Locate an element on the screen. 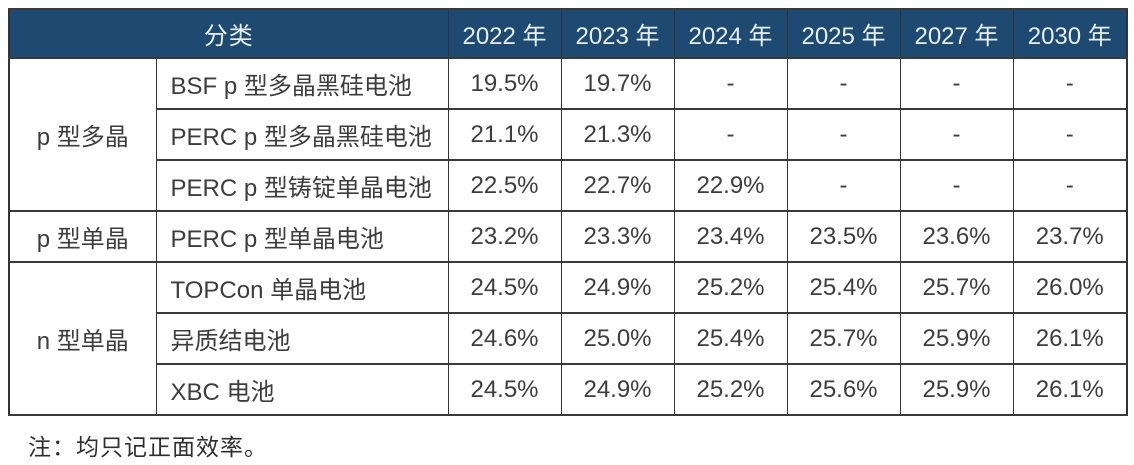 The height and width of the screenshot is (465, 1134). table-footnote: 注：均只记正面效率。 is located at coordinates (148, 447).